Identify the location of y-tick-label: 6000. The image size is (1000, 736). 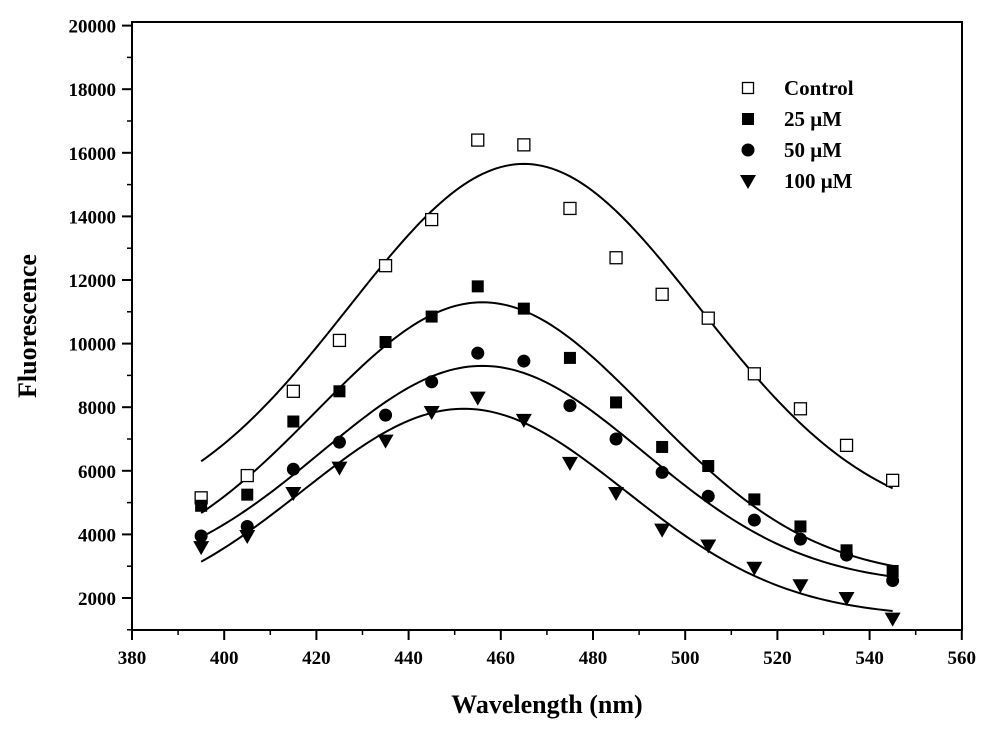
(97, 472).